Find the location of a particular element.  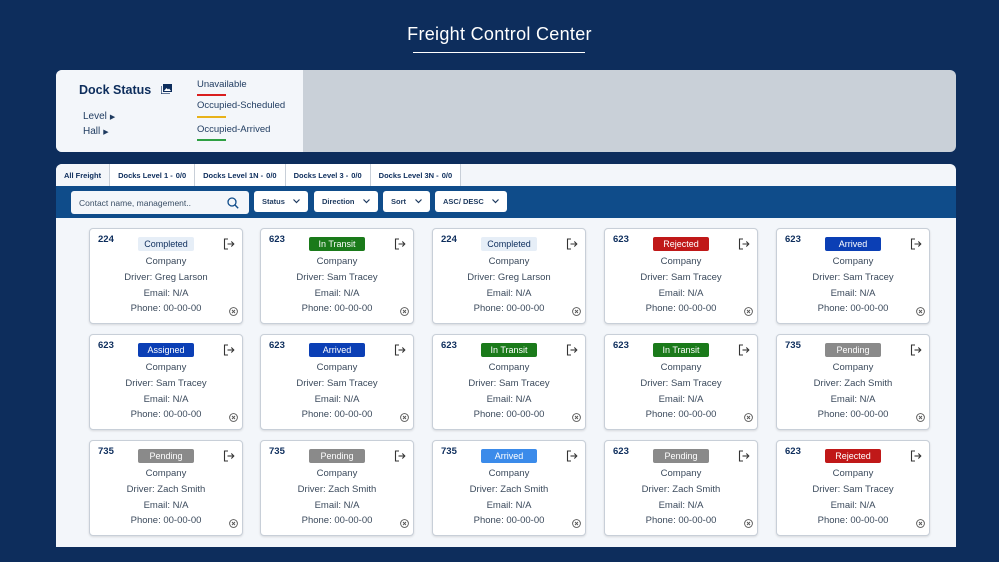

freight-id: 224 is located at coordinates (449, 239).